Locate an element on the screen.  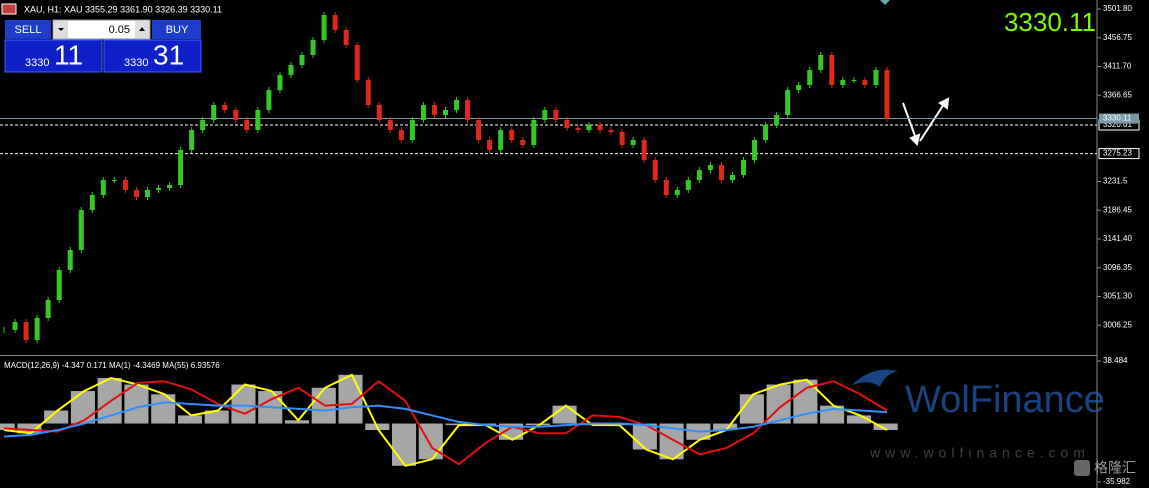
buy-button is located at coordinates (176, 29).